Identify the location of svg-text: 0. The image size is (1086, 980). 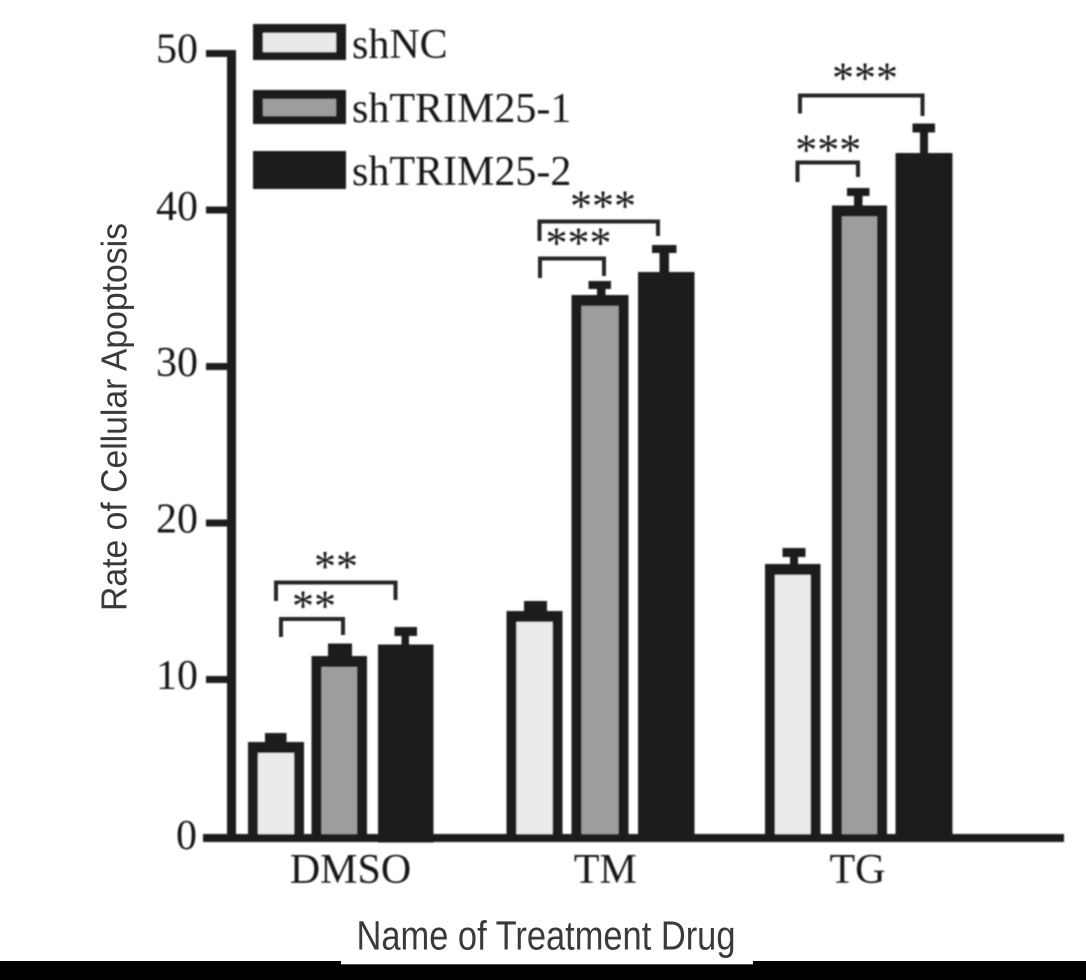
(186, 836).